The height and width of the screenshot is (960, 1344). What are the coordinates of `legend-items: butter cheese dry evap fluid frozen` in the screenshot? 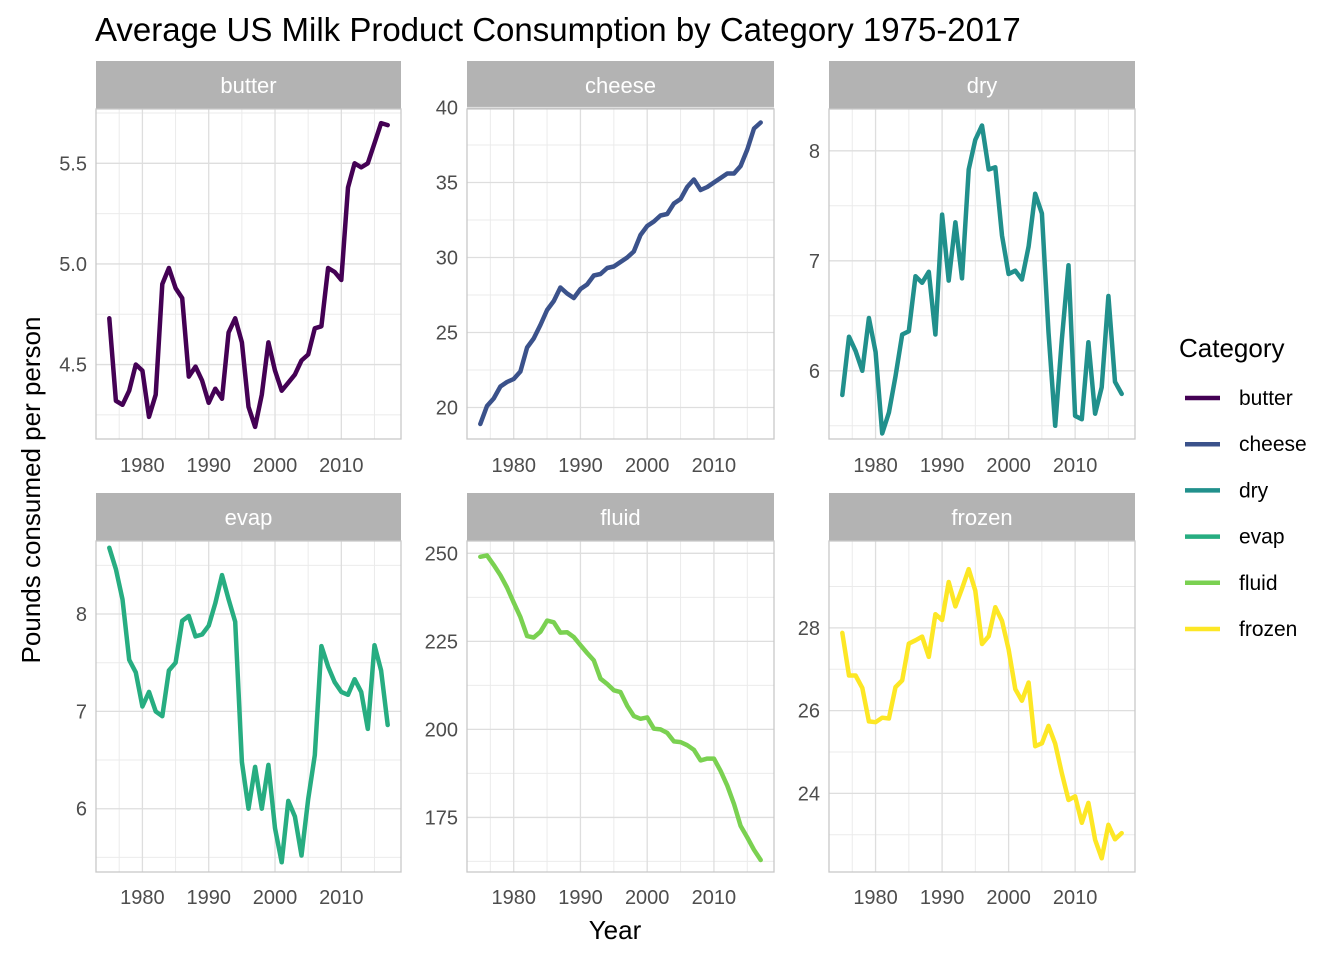 It's located at (1246, 514).